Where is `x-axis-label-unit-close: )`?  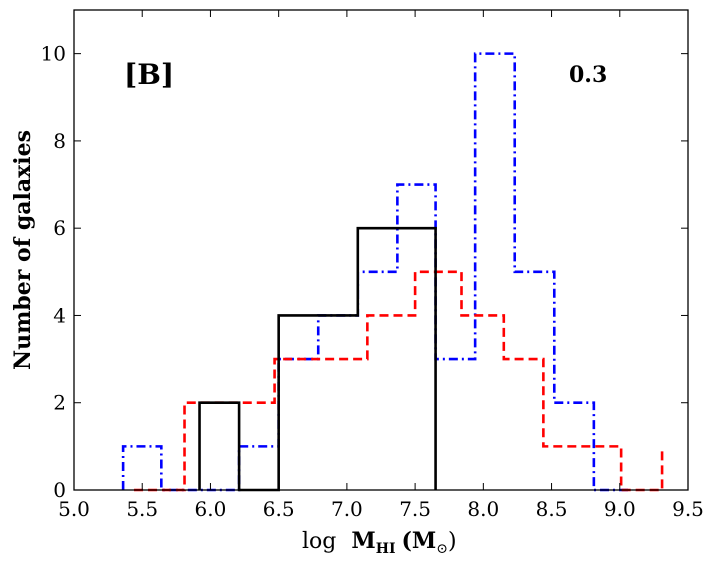 x-axis-label-unit-close: ) is located at coordinates (452, 541).